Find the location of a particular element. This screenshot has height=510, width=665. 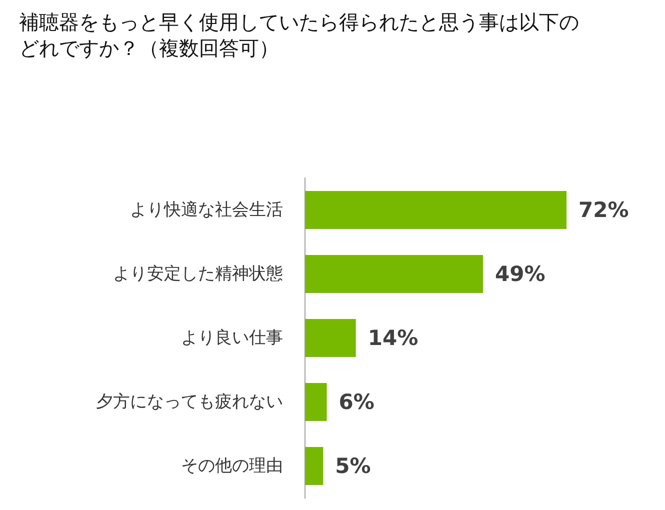

y-tick-label: より安定した精神状態 is located at coordinates (198, 274).